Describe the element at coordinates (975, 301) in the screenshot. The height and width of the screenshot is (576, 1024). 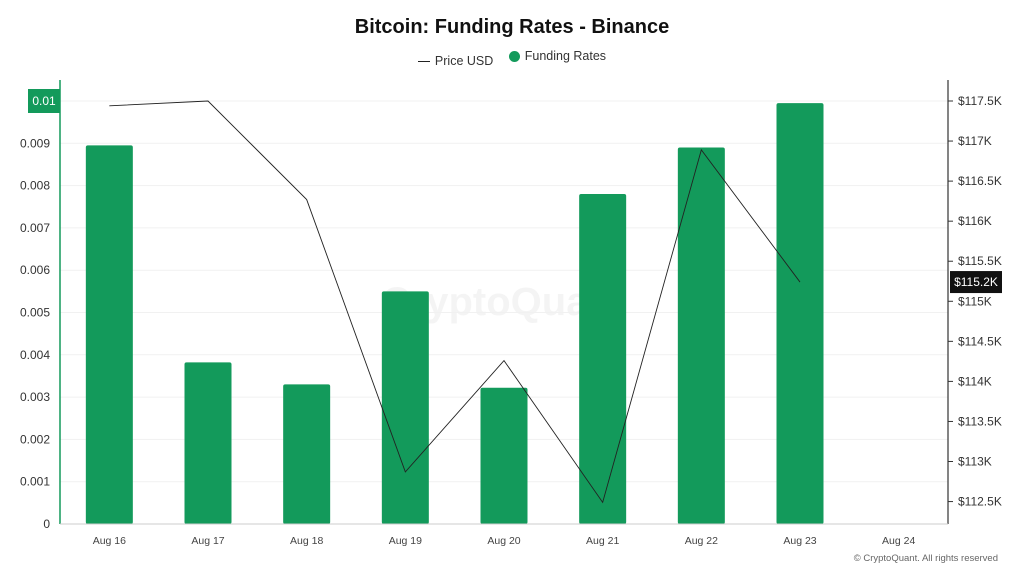
I see `y-right-tick-label: $115K` at that location.